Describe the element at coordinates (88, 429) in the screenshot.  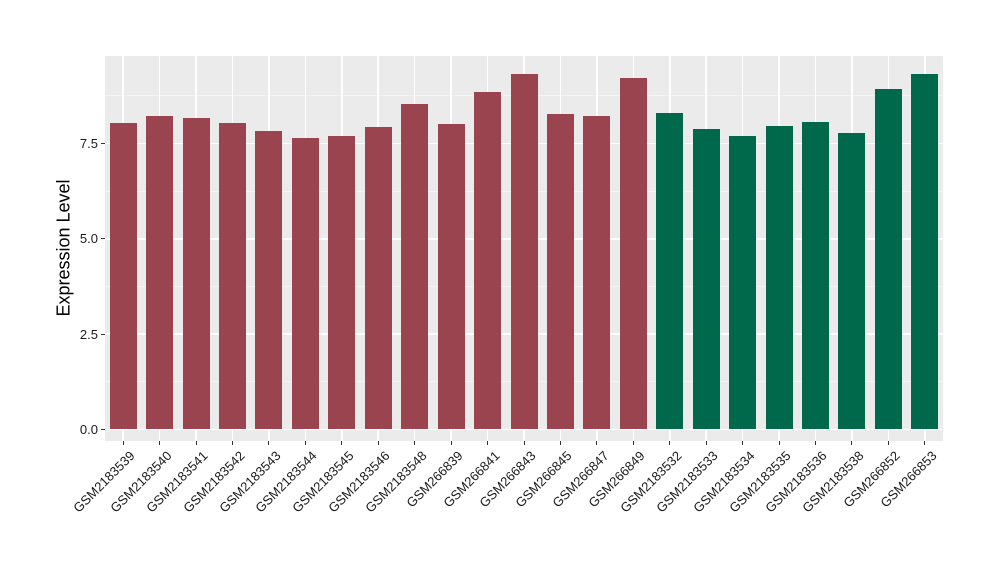
I see `y-tick-label: 0.0` at that location.